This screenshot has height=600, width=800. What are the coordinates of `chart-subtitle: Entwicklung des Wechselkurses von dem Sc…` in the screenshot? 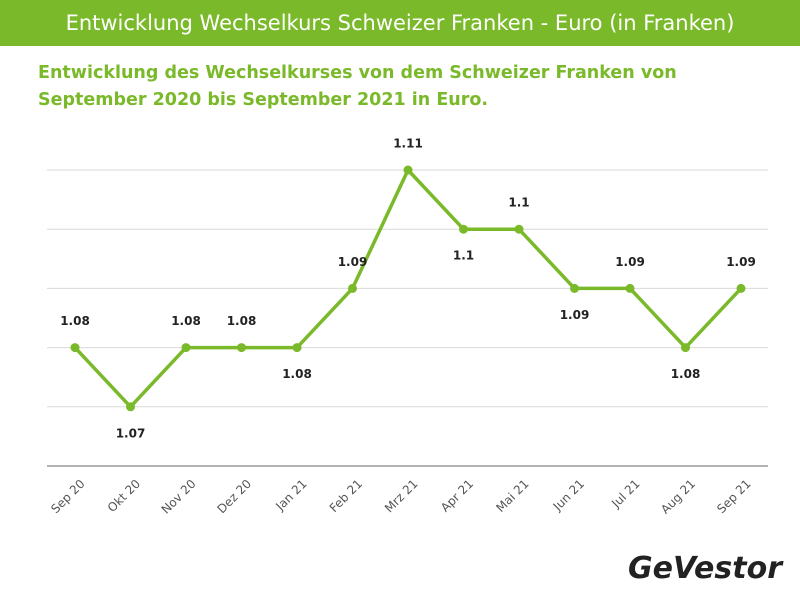 It's located at (357, 86).